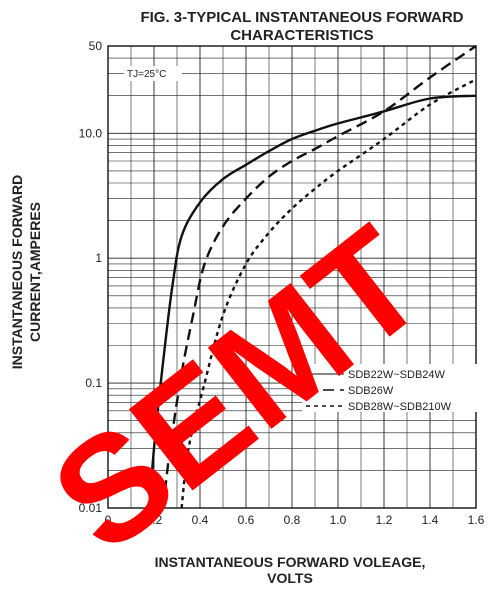 This screenshot has height=589, width=502. I want to click on legend-label: SDB26W, so click(371, 391).